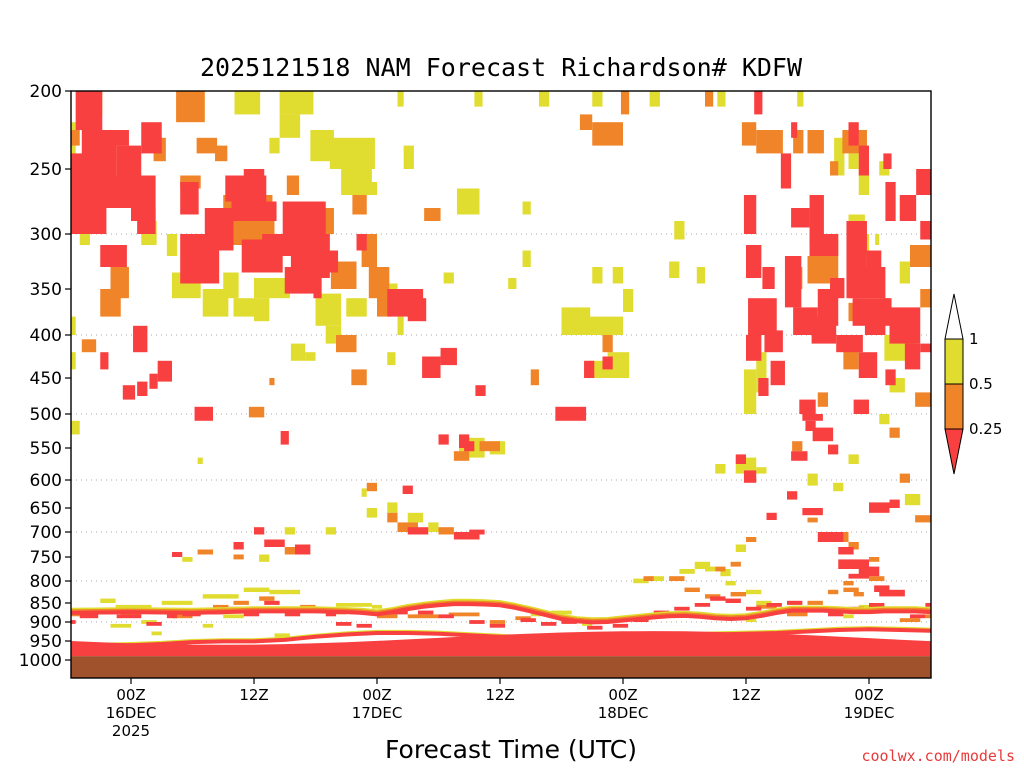  I want to click on y-tick-label-900: 900, so click(46, 623).